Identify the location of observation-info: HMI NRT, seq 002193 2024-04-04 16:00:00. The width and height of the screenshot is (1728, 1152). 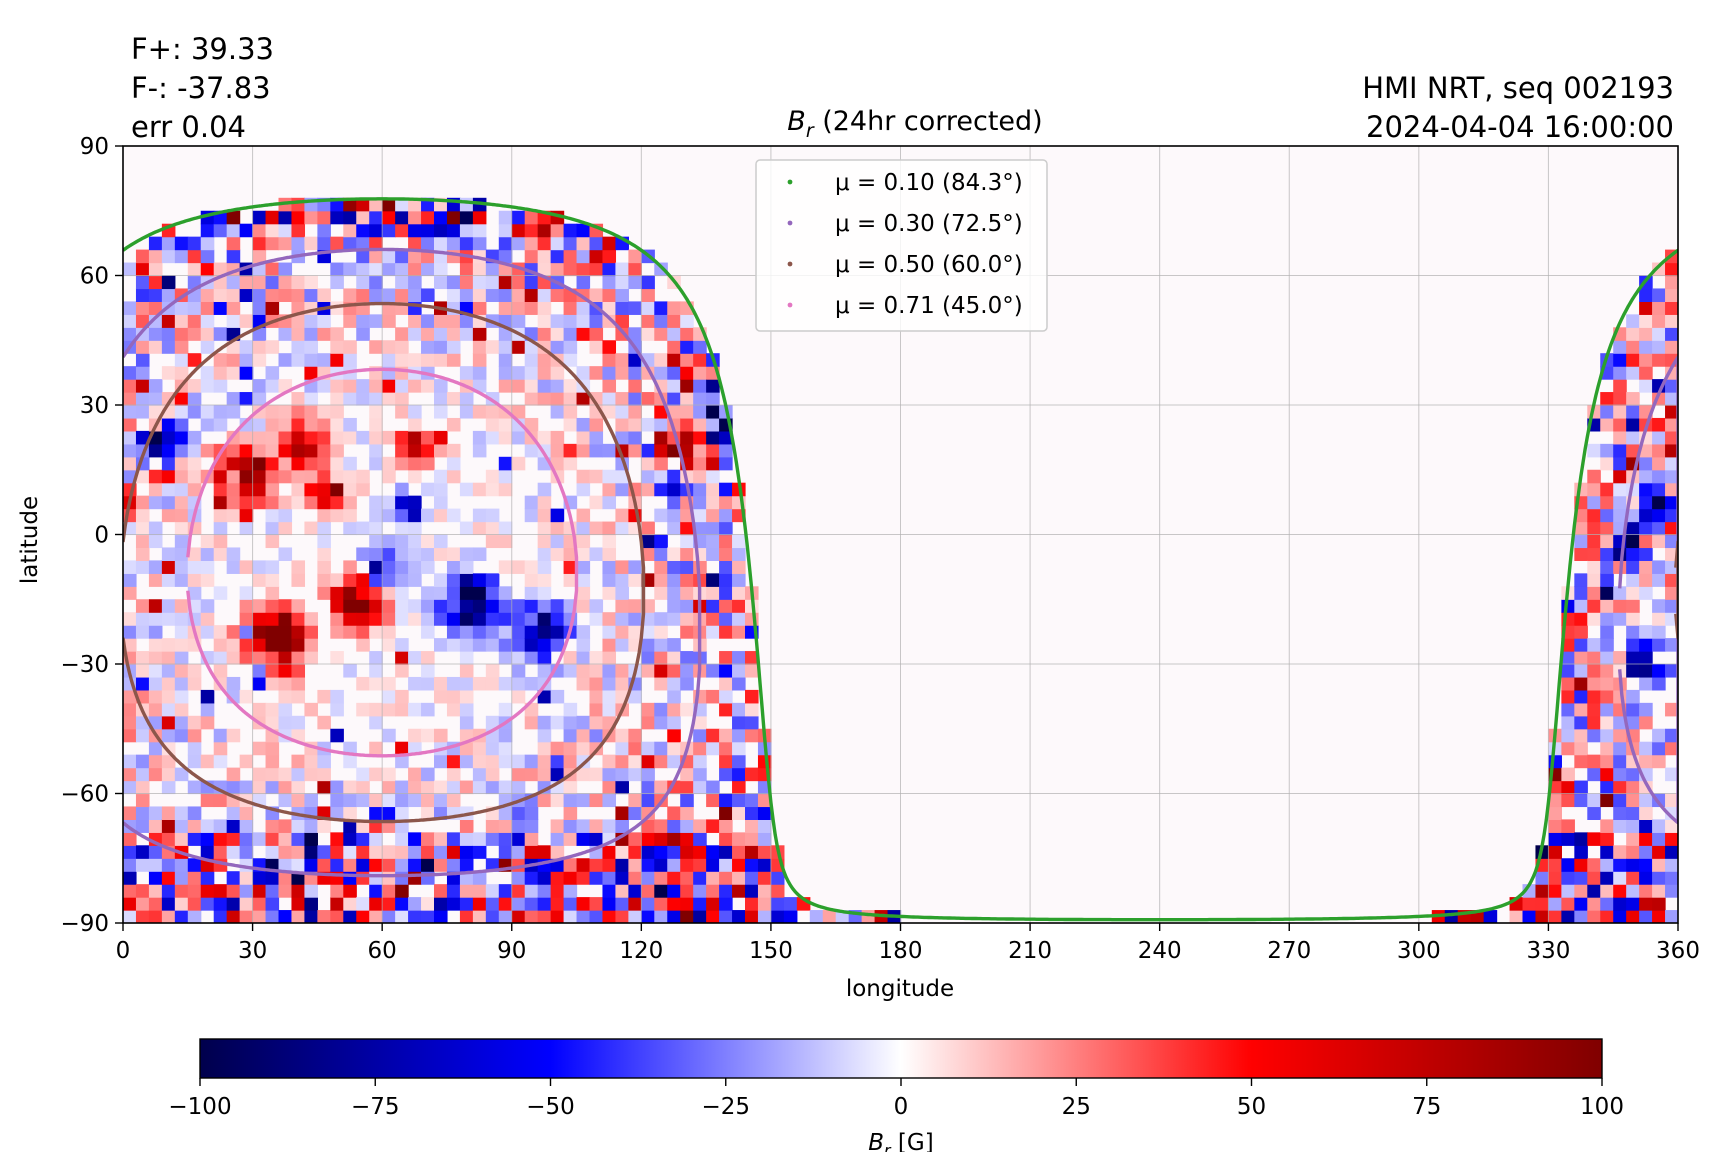
(1518, 108).